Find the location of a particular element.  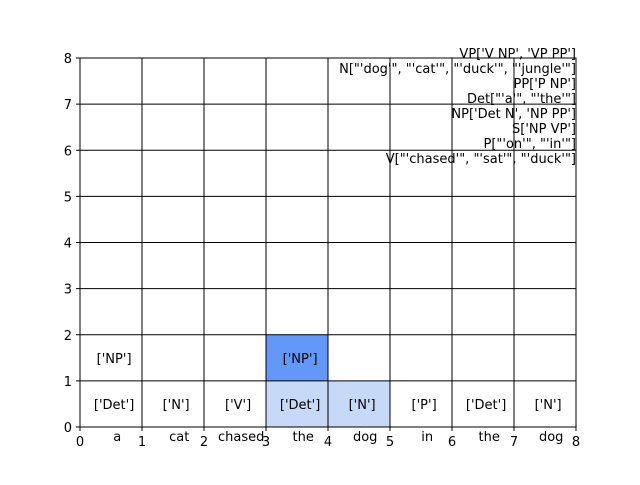

grammar-rule: V["'chased'", "'sat'", "'duck'"] is located at coordinates (481, 159).